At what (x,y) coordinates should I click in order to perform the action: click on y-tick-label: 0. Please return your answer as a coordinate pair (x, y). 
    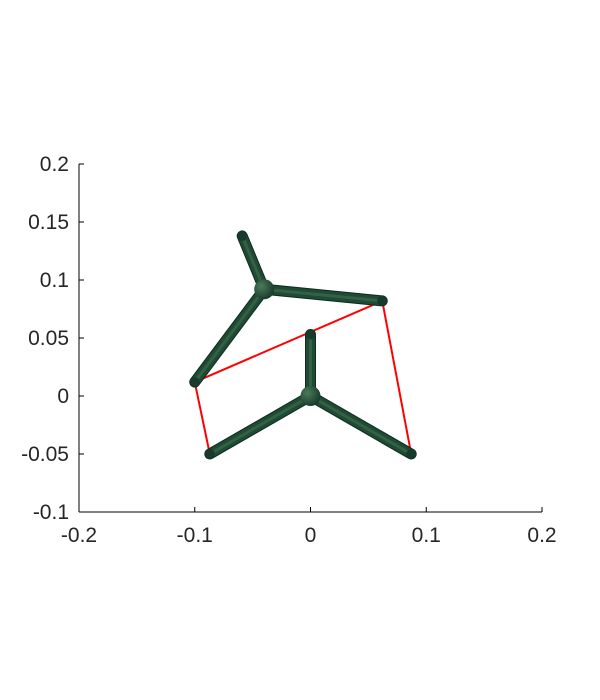
    Looking at the image, I should click on (63, 396).